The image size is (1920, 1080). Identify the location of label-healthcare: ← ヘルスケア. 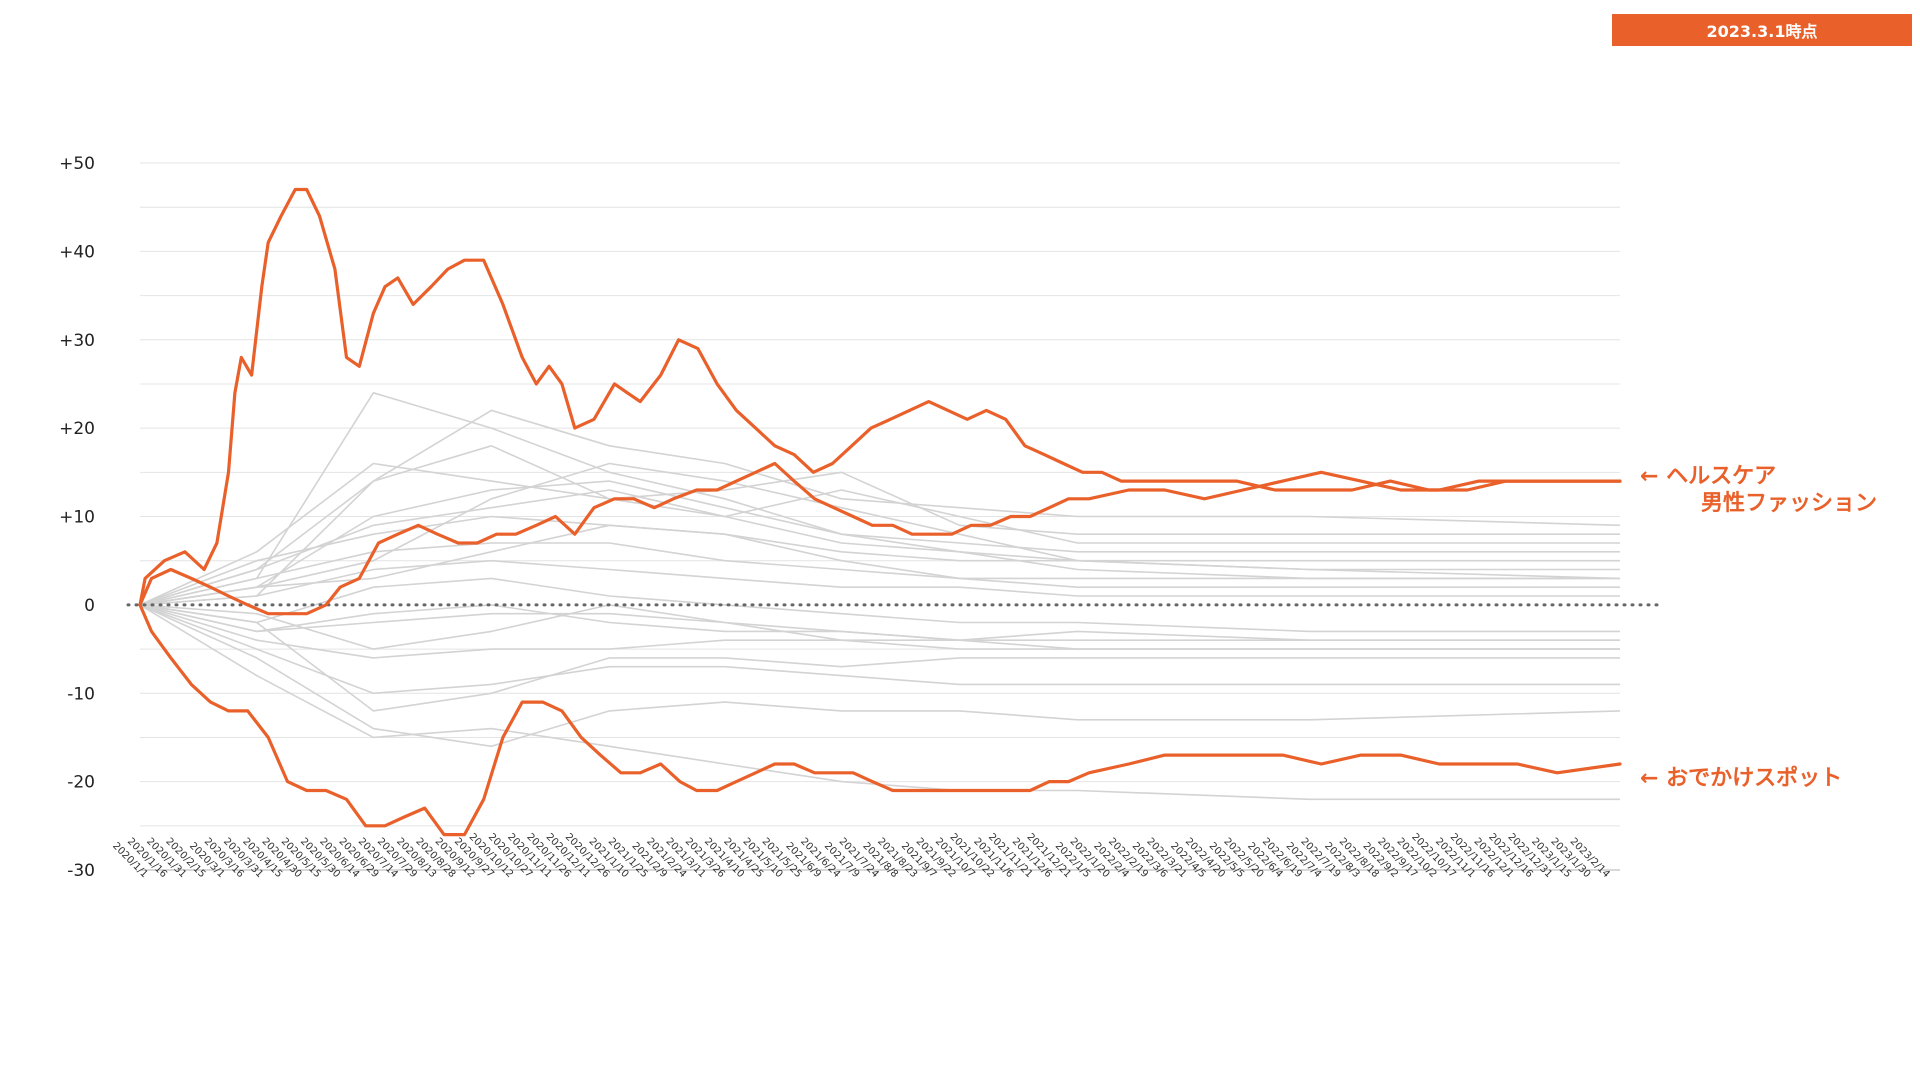
(1708, 476).